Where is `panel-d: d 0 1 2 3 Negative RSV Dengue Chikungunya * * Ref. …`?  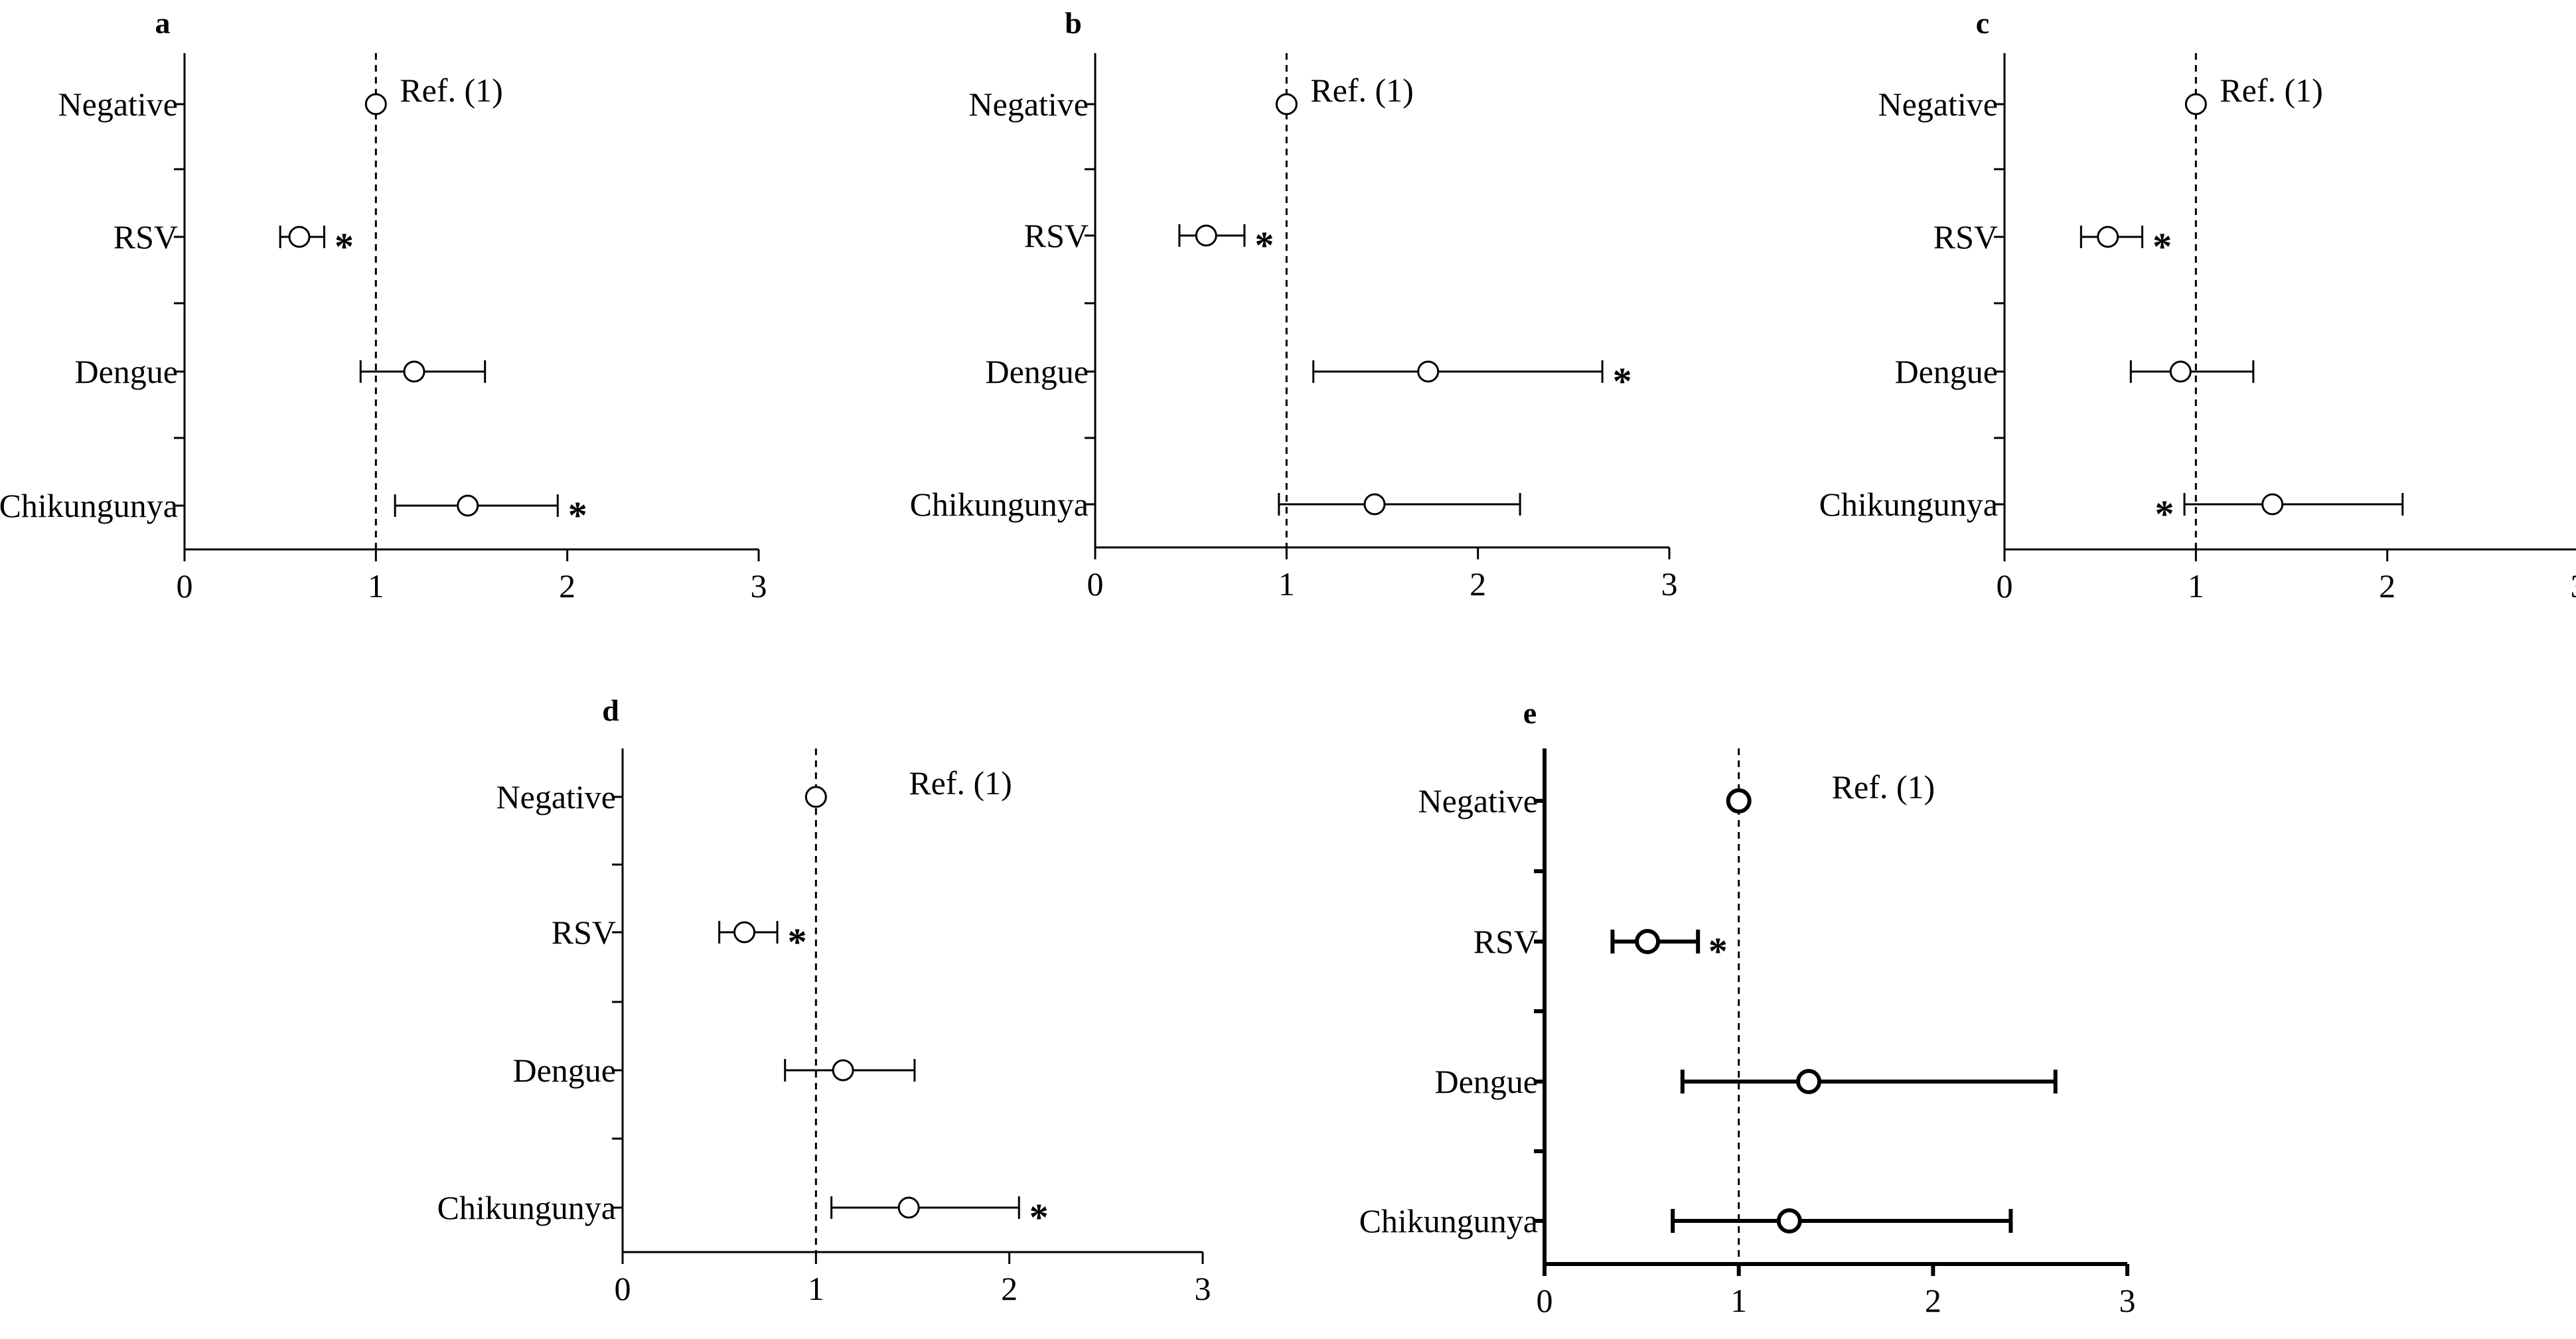 panel-d: d 0 1 2 3 Negative RSV Dengue Chikungunya * * Ref. … is located at coordinates (824, 1000).